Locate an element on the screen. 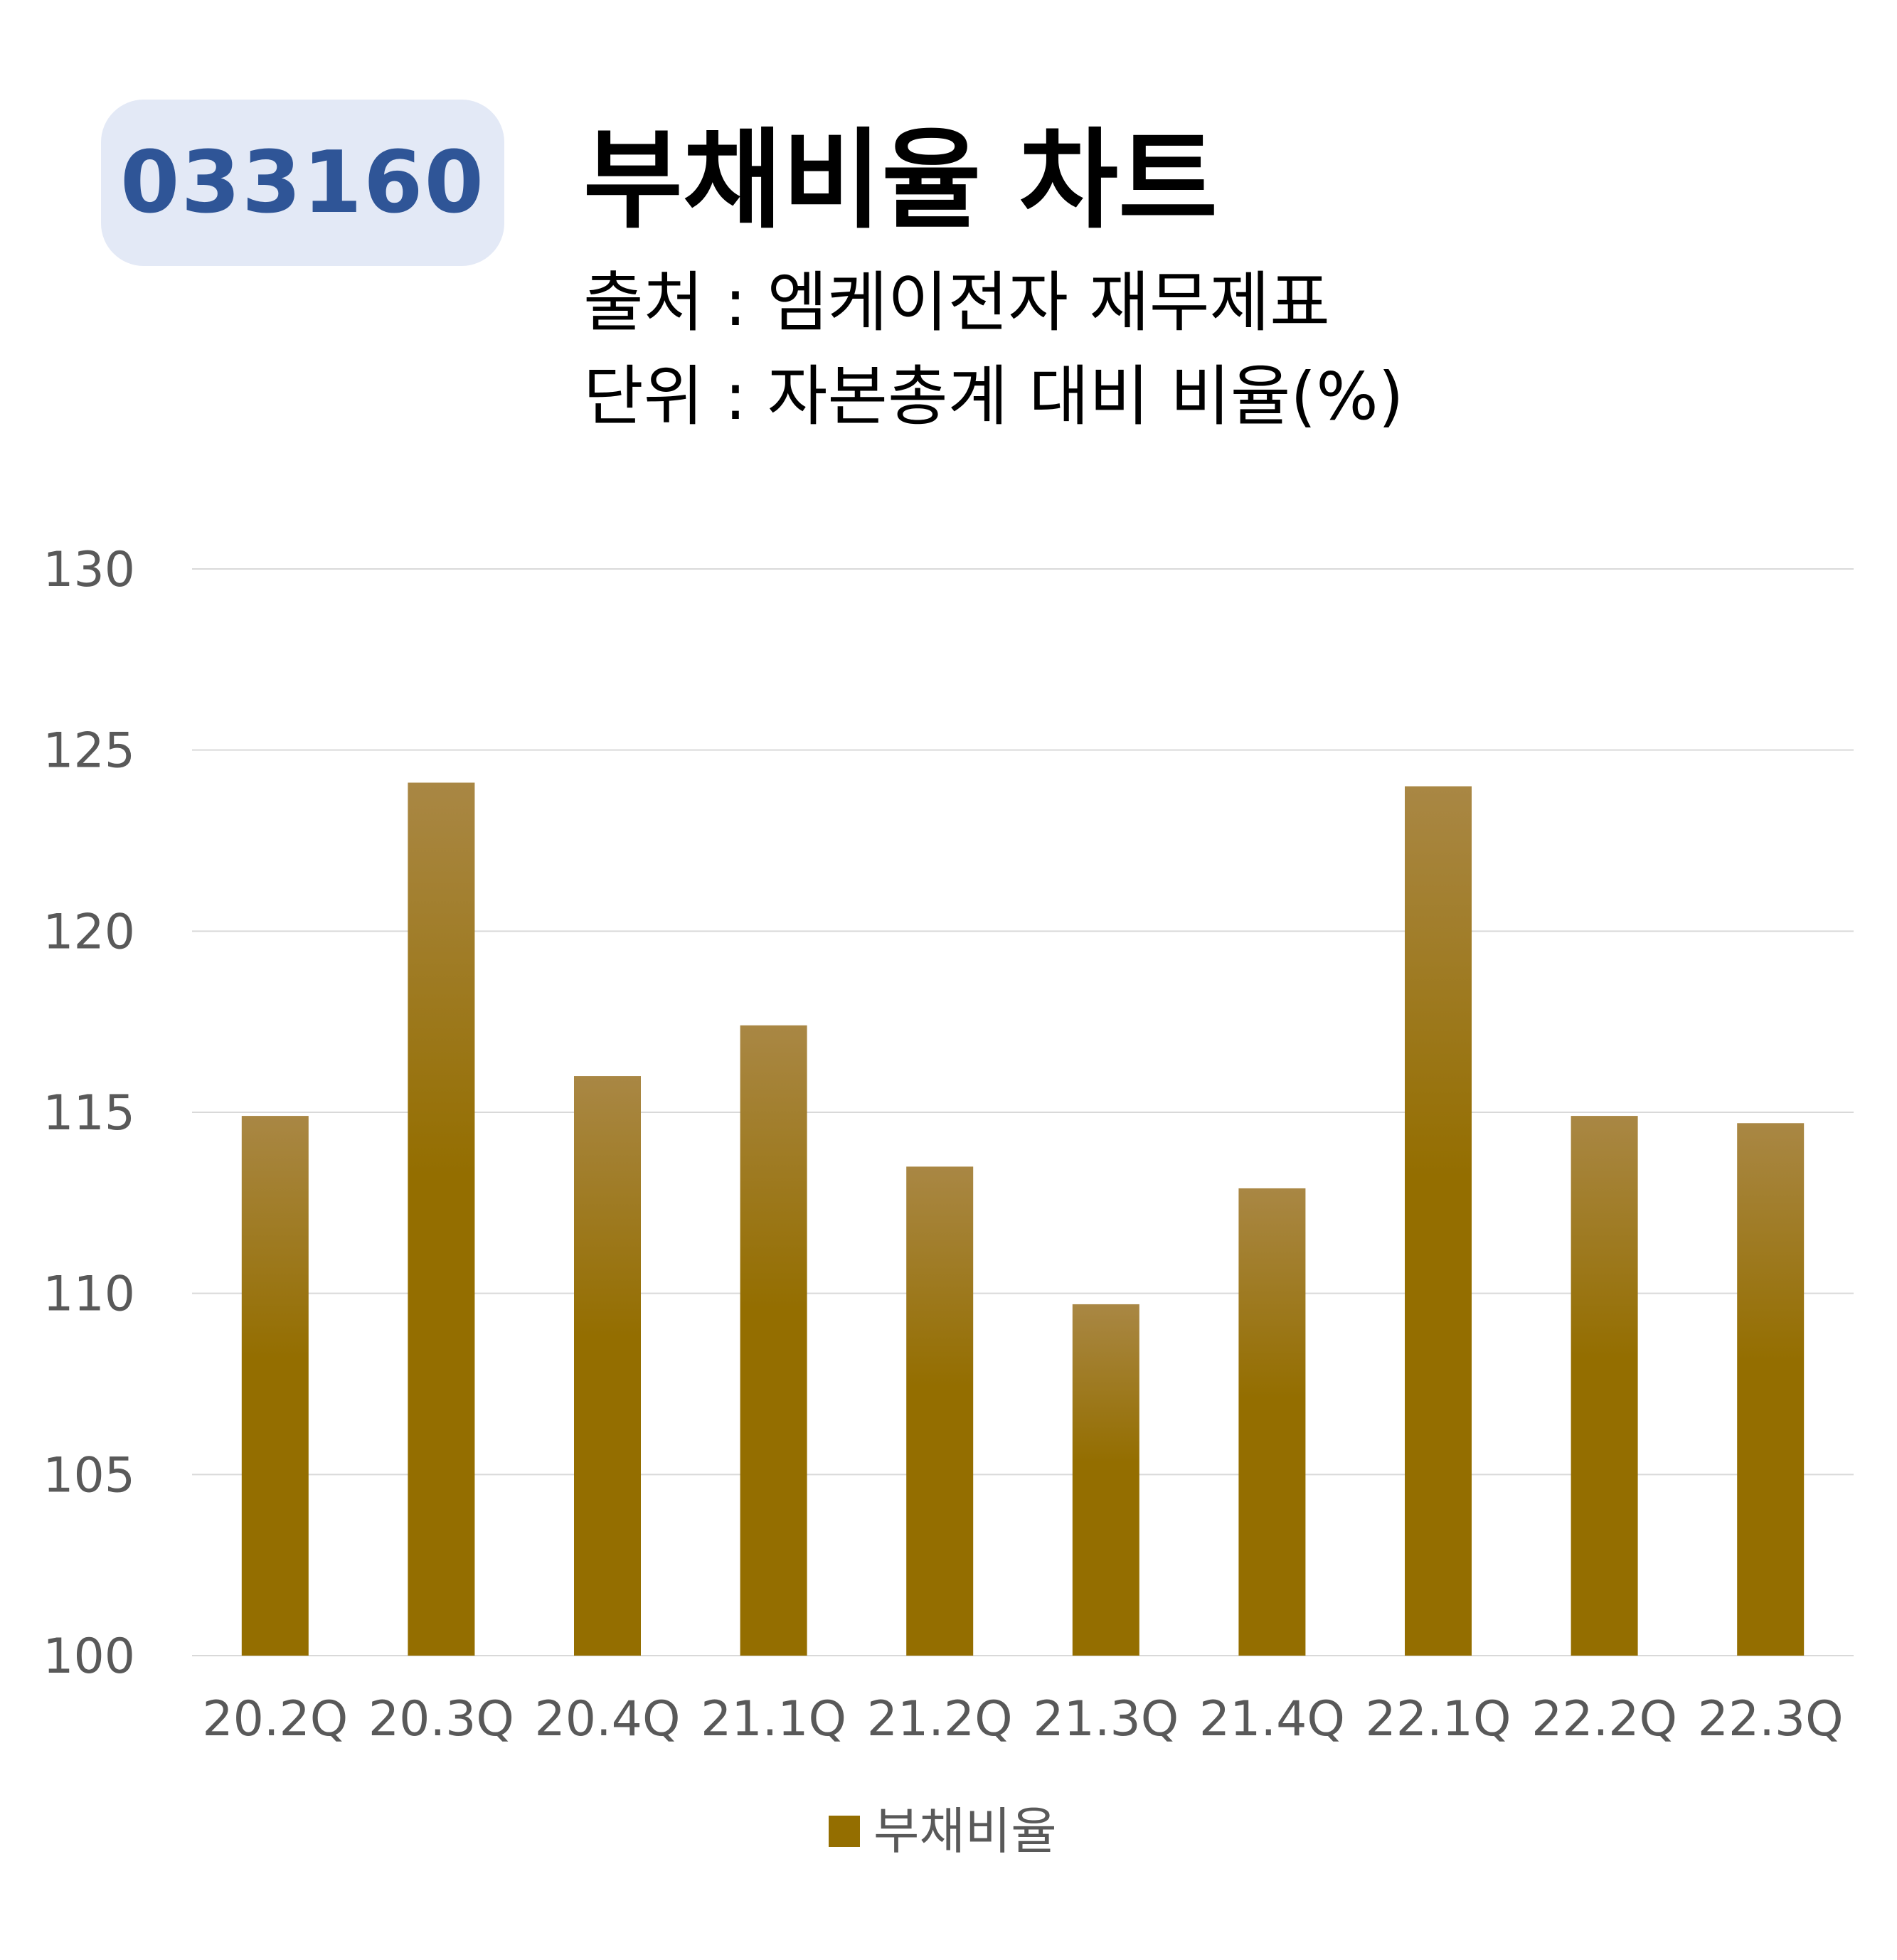 This screenshot has width=1897, height=1960. y-tick-label: 130 is located at coordinates (89, 570).